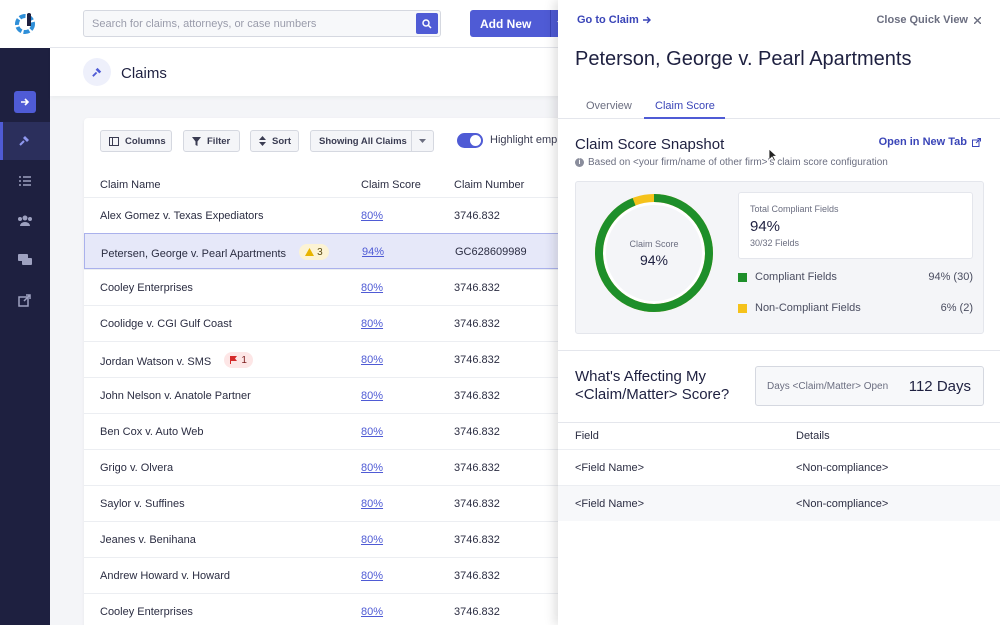 This screenshot has height=625, width=1000. I want to click on claim-name: Alex Gomez v. Texas Expediators, so click(182, 216).